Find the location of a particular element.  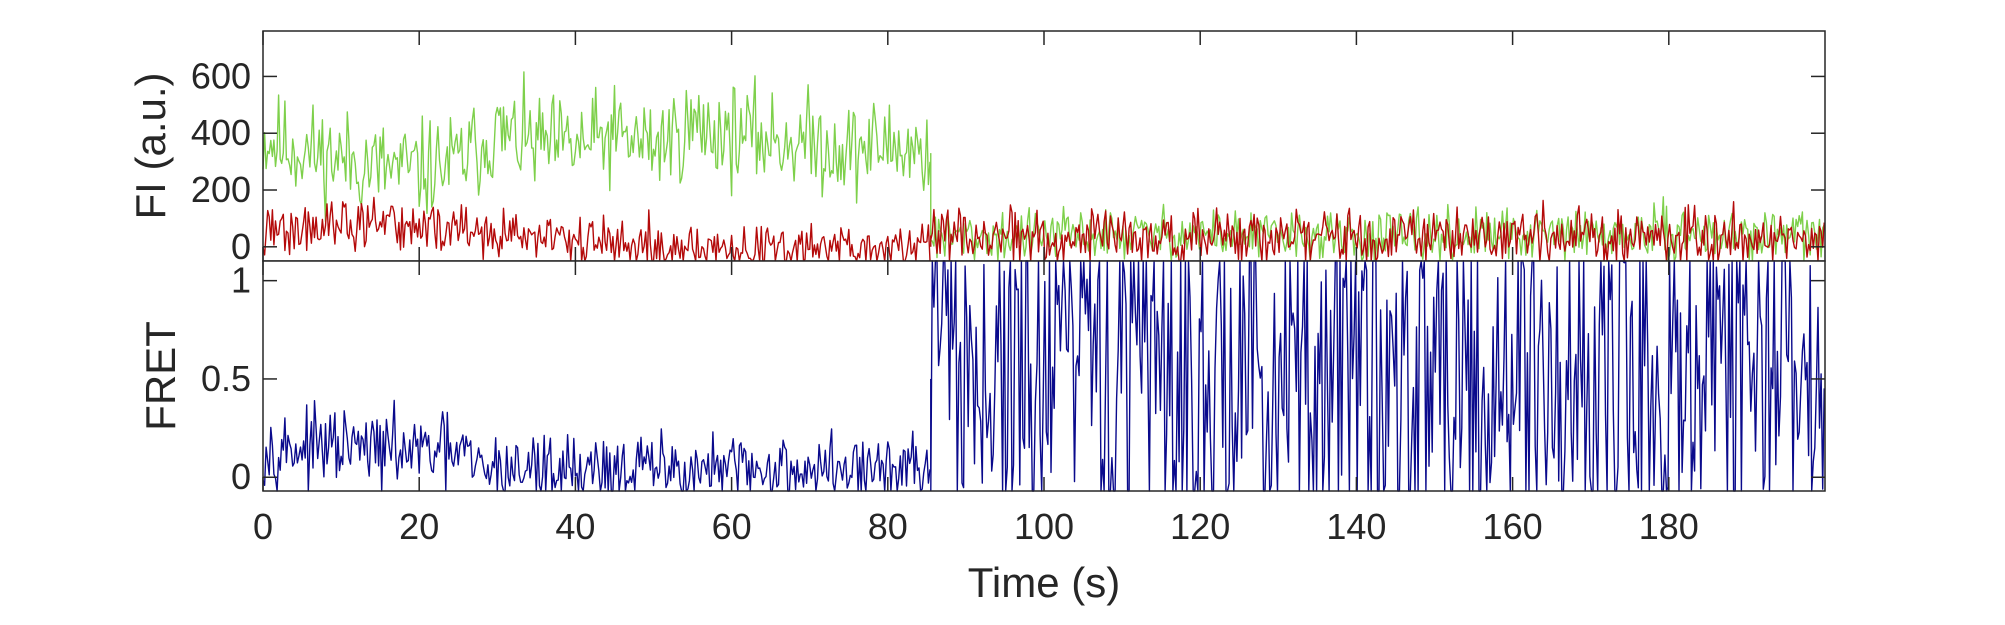

time-x-tick-label: 140 is located at coordinates (1356, 526).